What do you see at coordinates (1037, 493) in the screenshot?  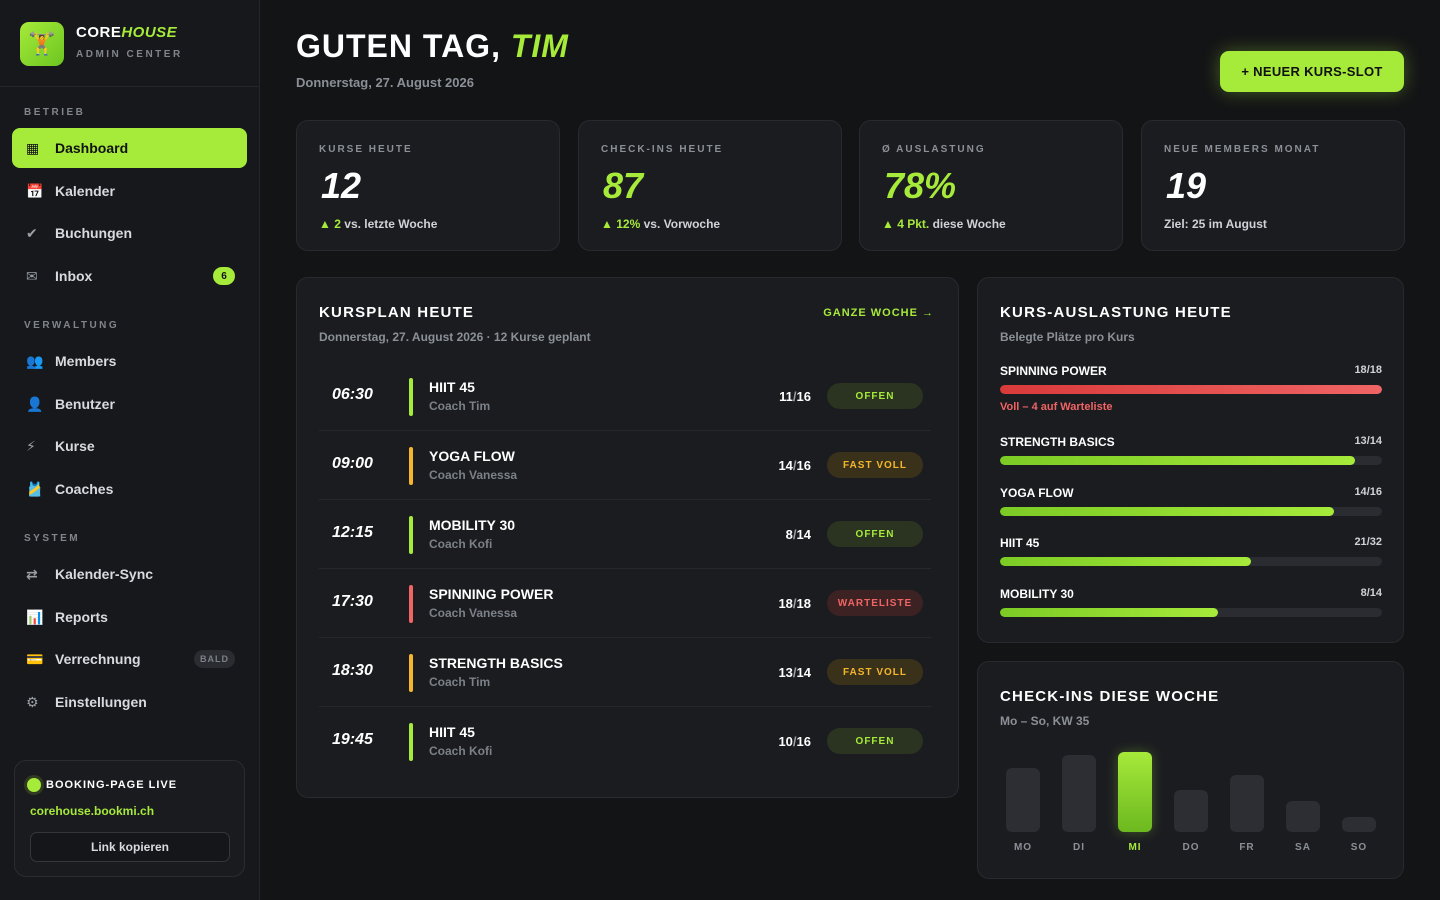 I see `utilization-course-name: YOGA FLOW` at bounding box center [1037, 493].